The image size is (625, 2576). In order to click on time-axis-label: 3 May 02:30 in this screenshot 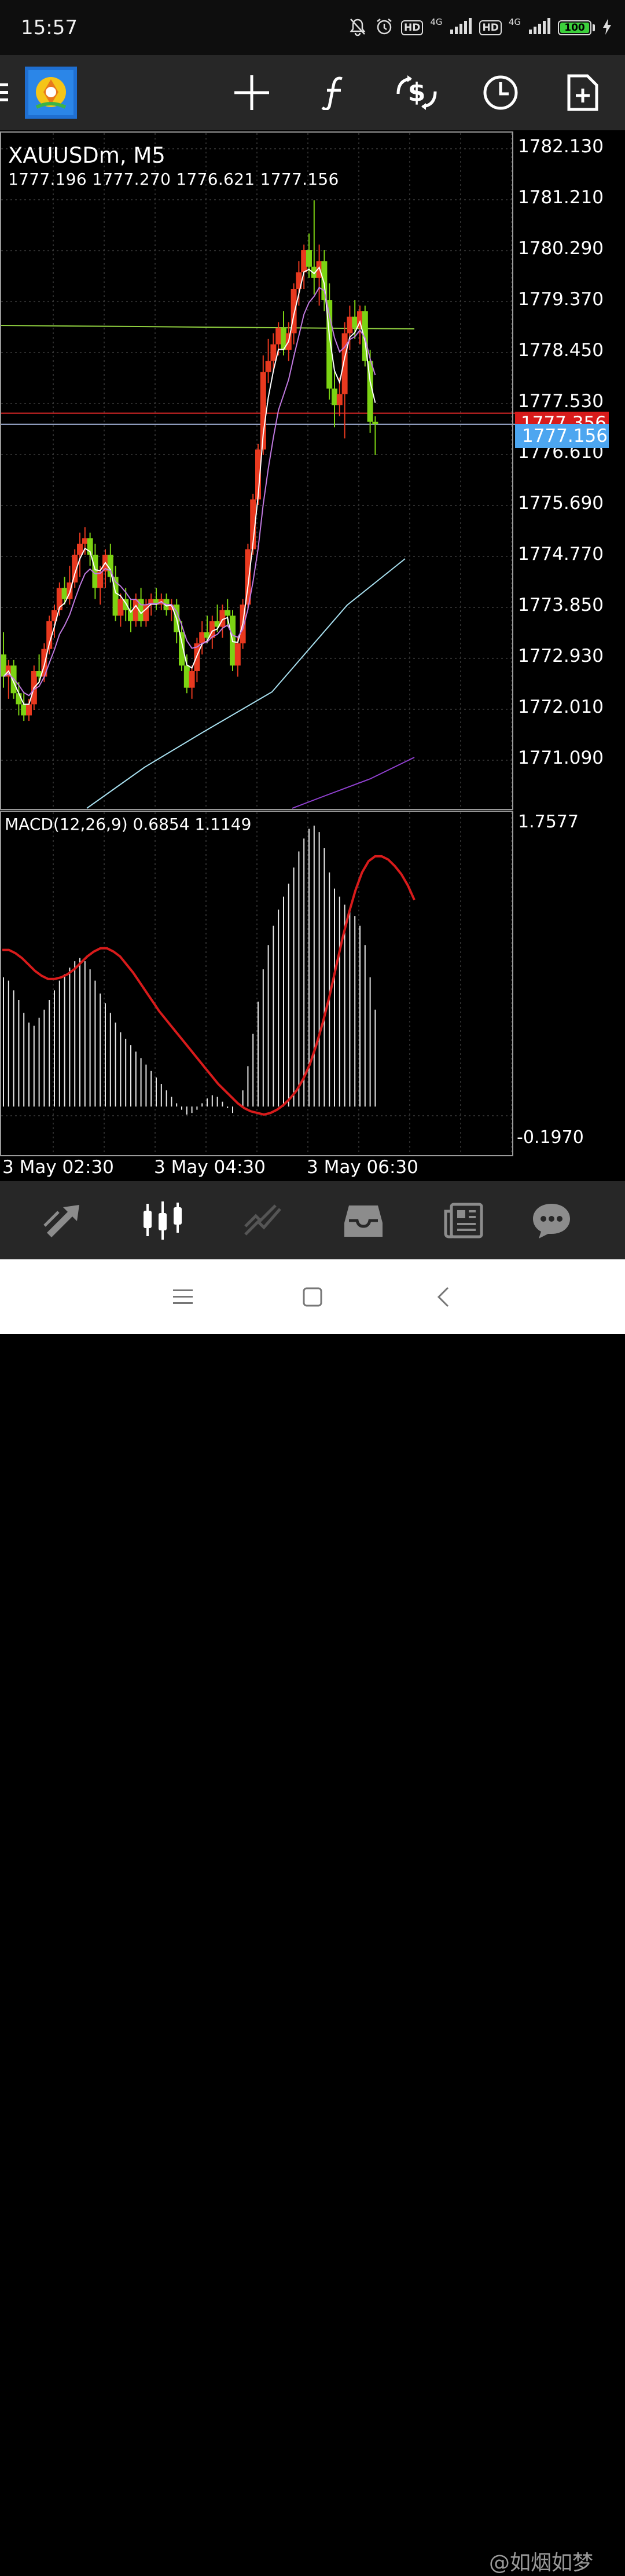, I will do `click(58, 1167)`.